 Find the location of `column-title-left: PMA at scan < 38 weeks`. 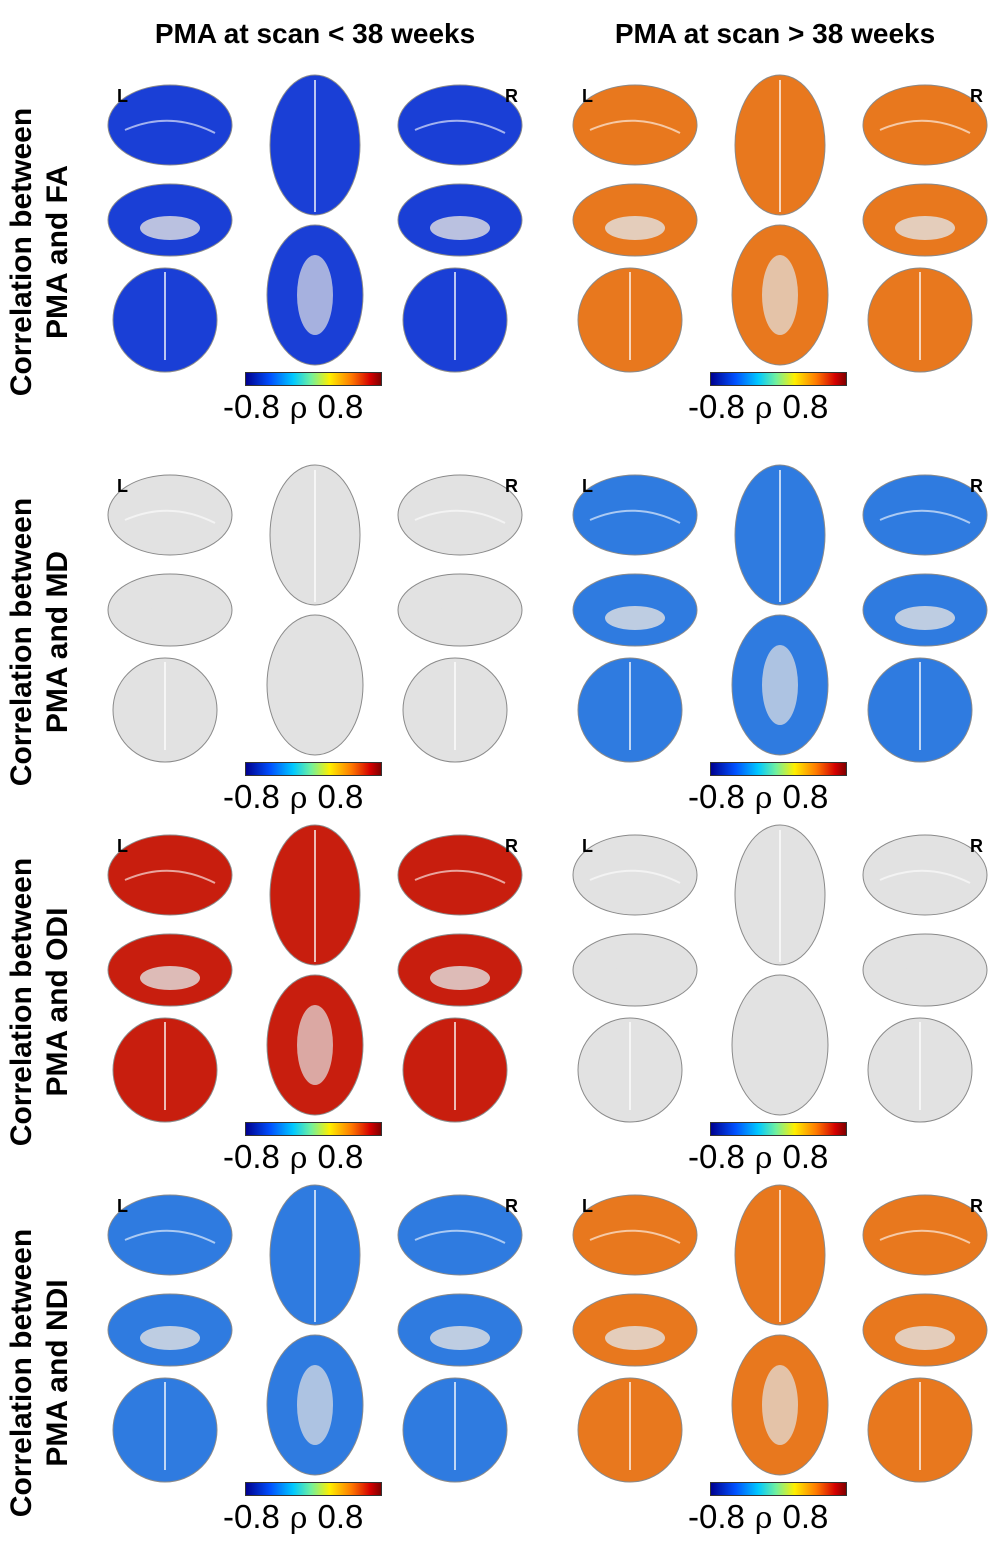

column-title-left: PMA at scan < 38 weeks is located at coordinates (315, 33).